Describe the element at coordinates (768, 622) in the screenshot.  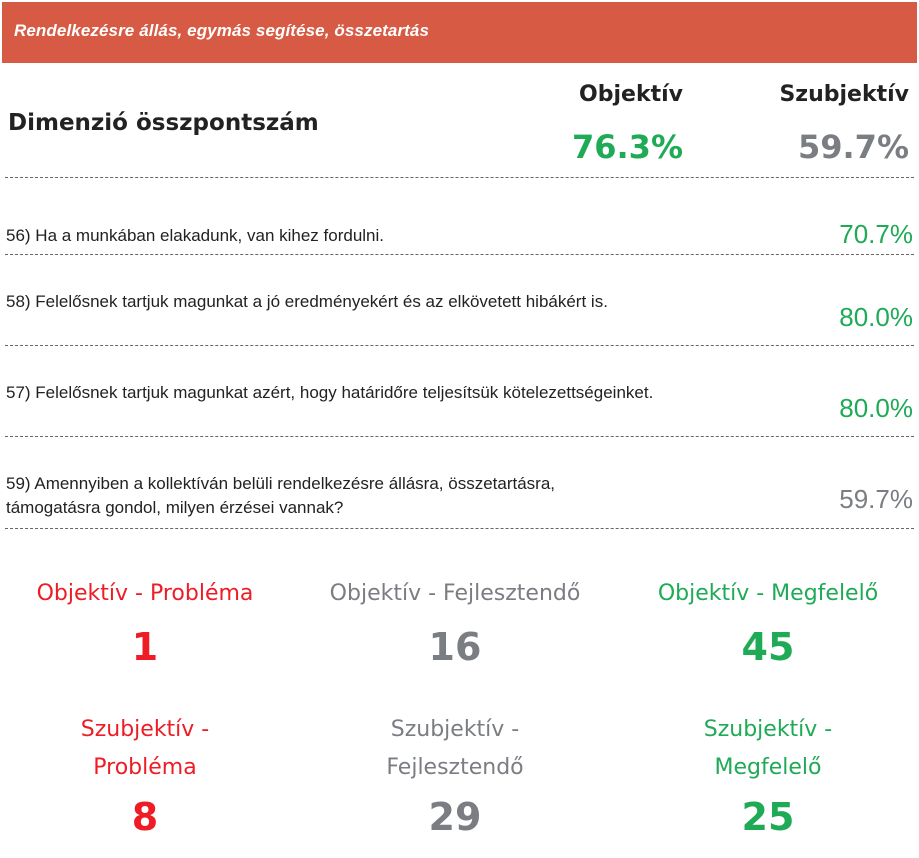
I see `objective-ok-block: Objektív - Megfelelő 45` at that location.